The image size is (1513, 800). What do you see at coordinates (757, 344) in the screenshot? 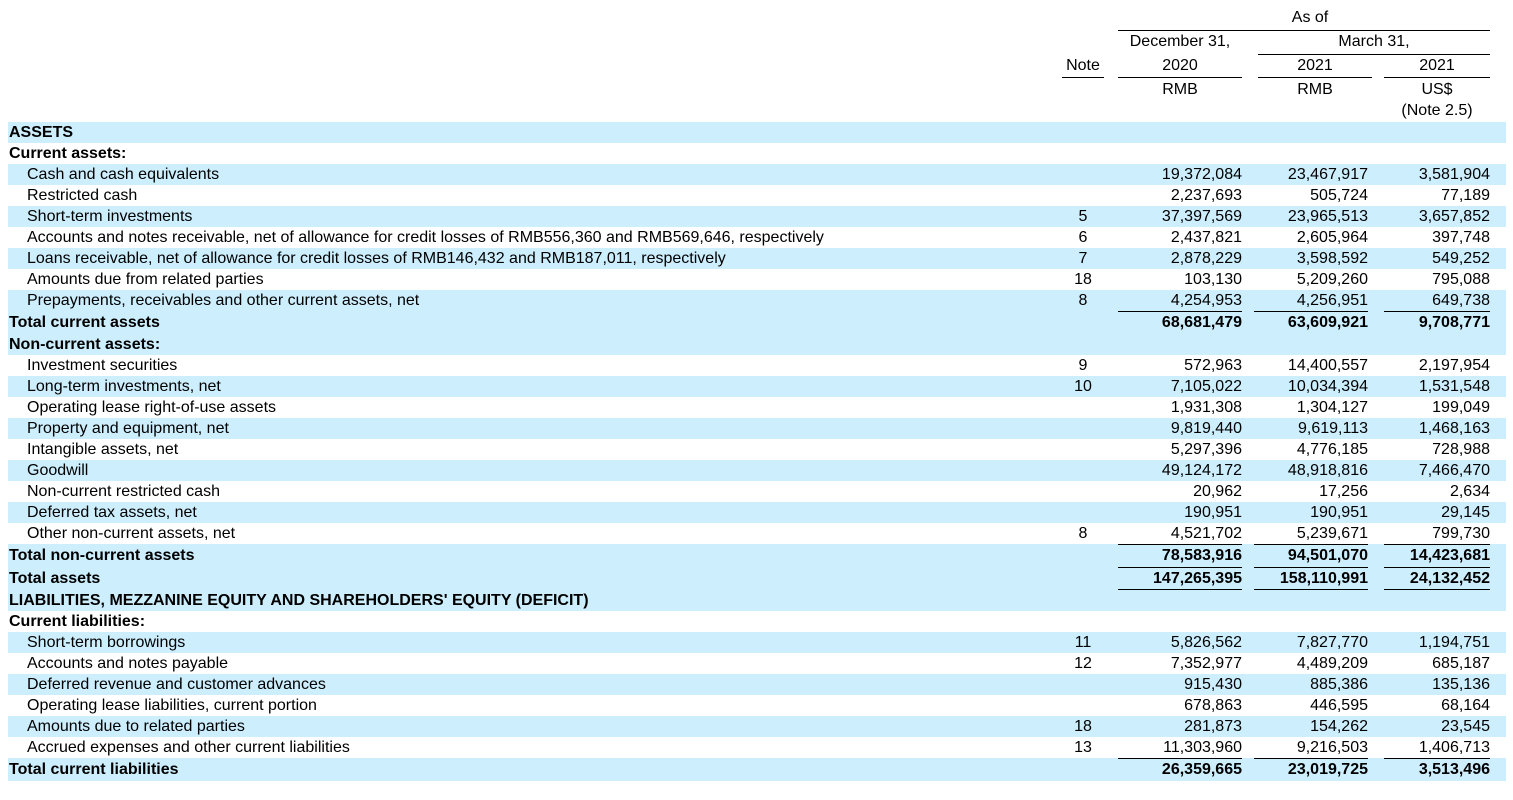
I see `section-heading: Non-current assets:` at bounding box center [757, 344].